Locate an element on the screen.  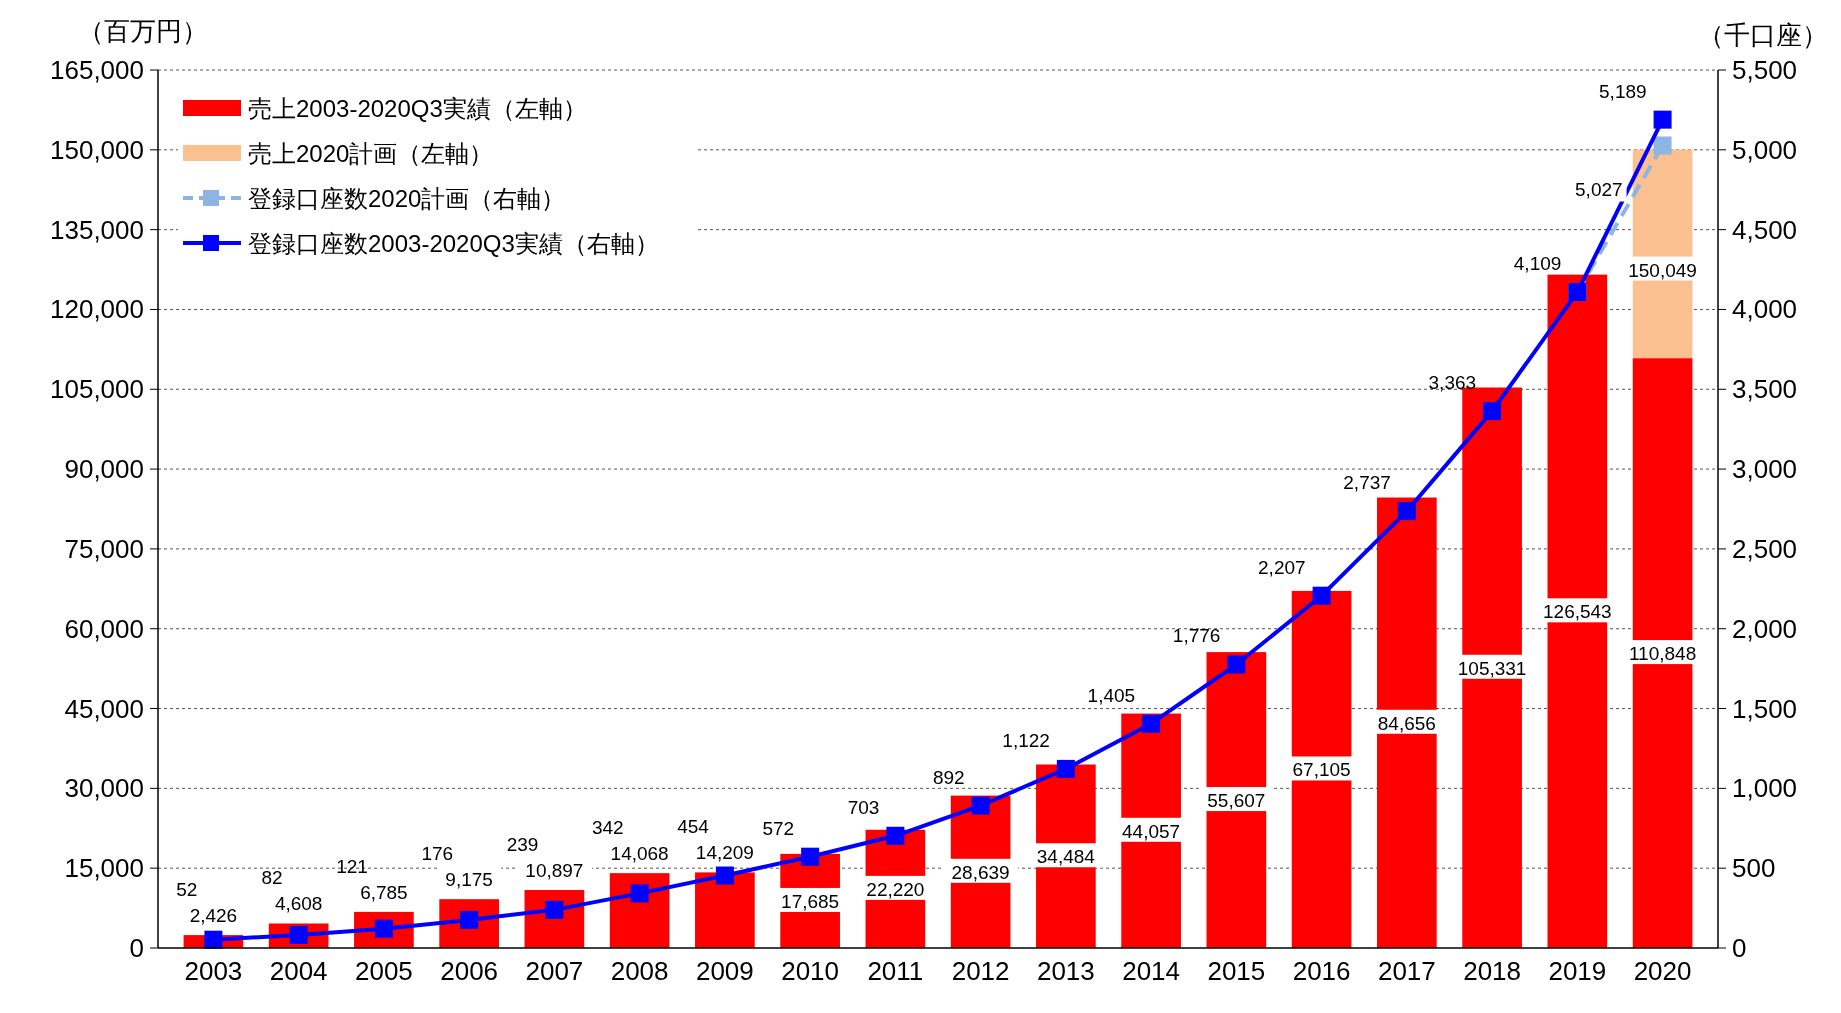
data-label: 1,122 is located at coordinates (1026, 740).